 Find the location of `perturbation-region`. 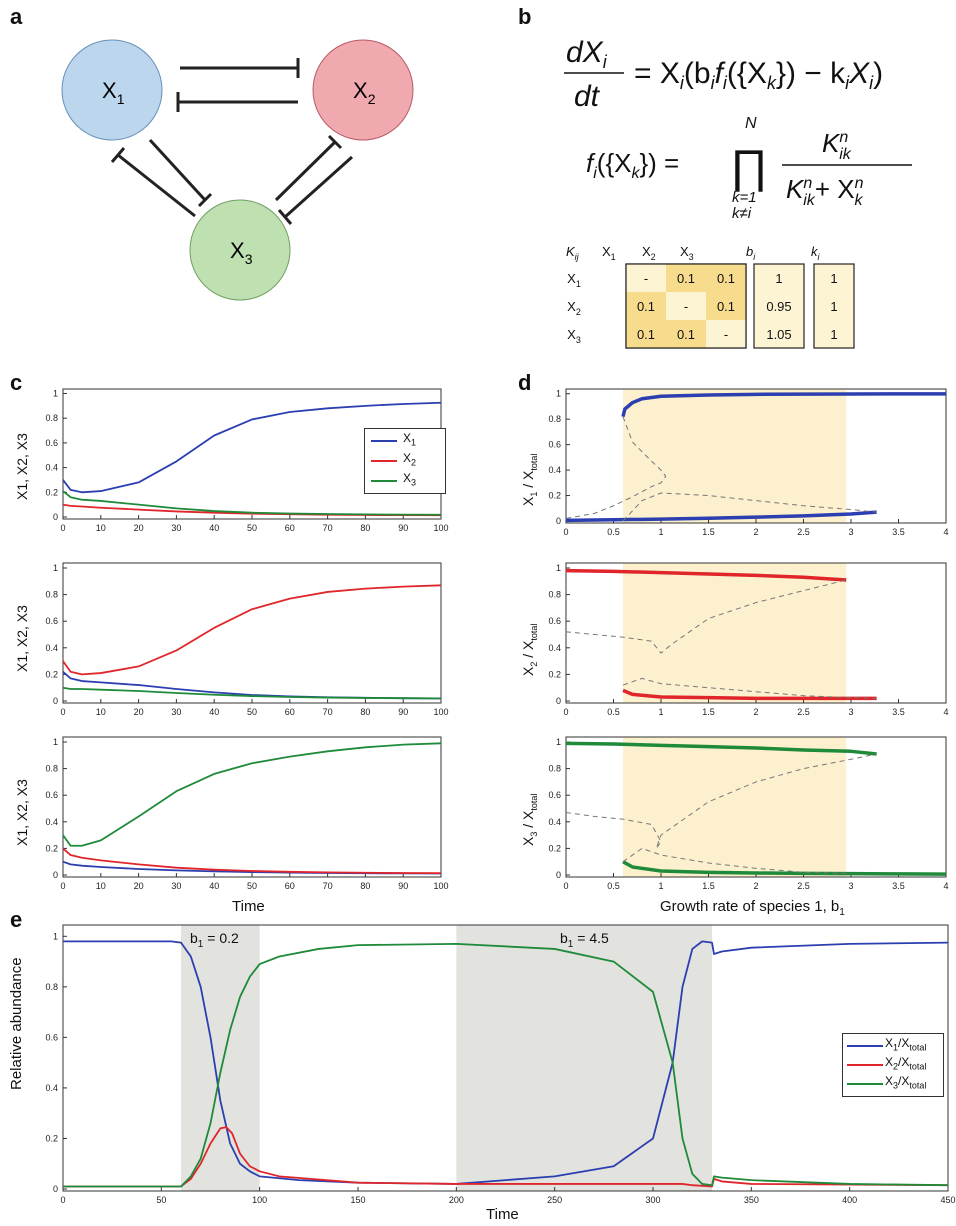

perturbation-region is located at coordinates (584, 1058).